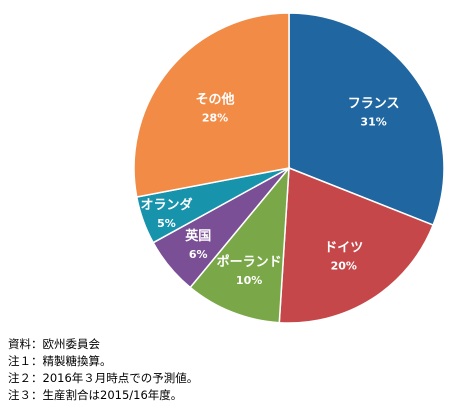 Image resolution: width=473 pixels, height=410 pixels. What do you see at coordinates (166, 223) in the screenshot?
I see `slice-value-netherlands: 5%` at bounding box center [166, 223].